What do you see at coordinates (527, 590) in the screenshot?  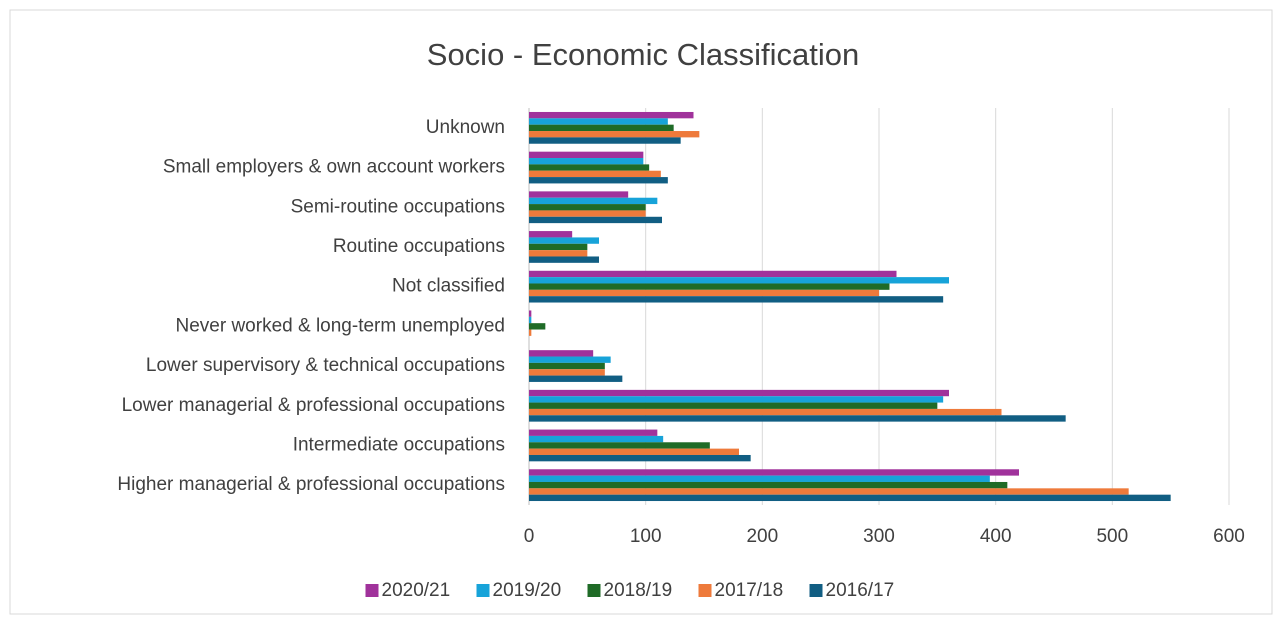 I see `legend-label: 2019/20` at bounding box center [527, 590].